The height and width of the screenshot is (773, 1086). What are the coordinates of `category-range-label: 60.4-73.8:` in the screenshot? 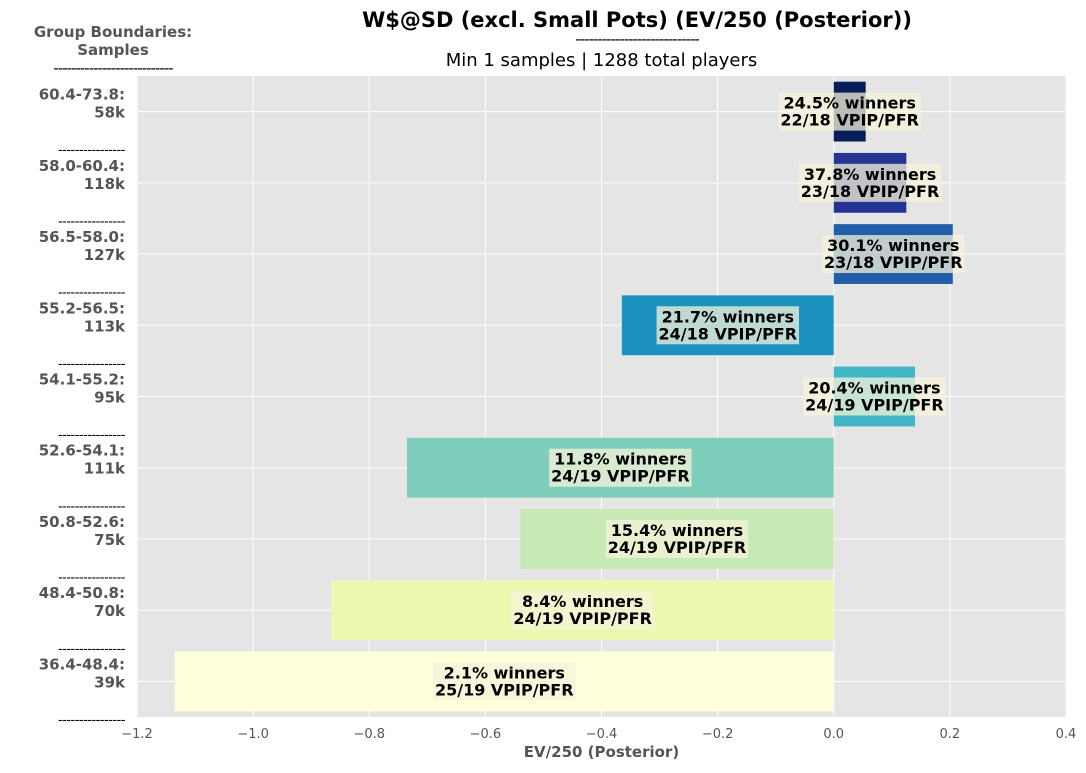 It's located at (82, 95).